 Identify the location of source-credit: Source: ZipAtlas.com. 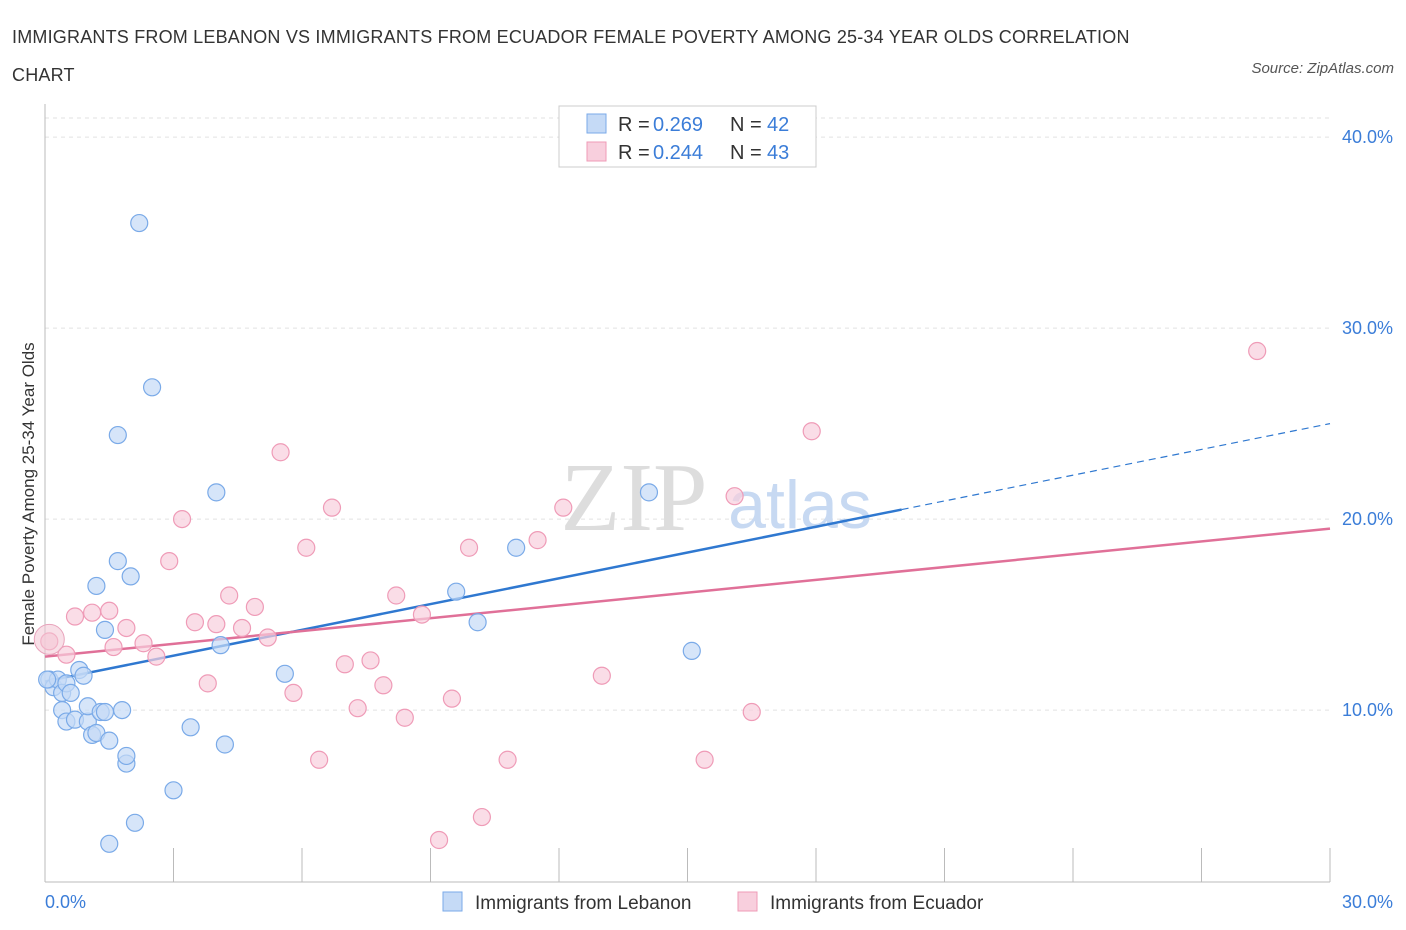
(1322, 68).